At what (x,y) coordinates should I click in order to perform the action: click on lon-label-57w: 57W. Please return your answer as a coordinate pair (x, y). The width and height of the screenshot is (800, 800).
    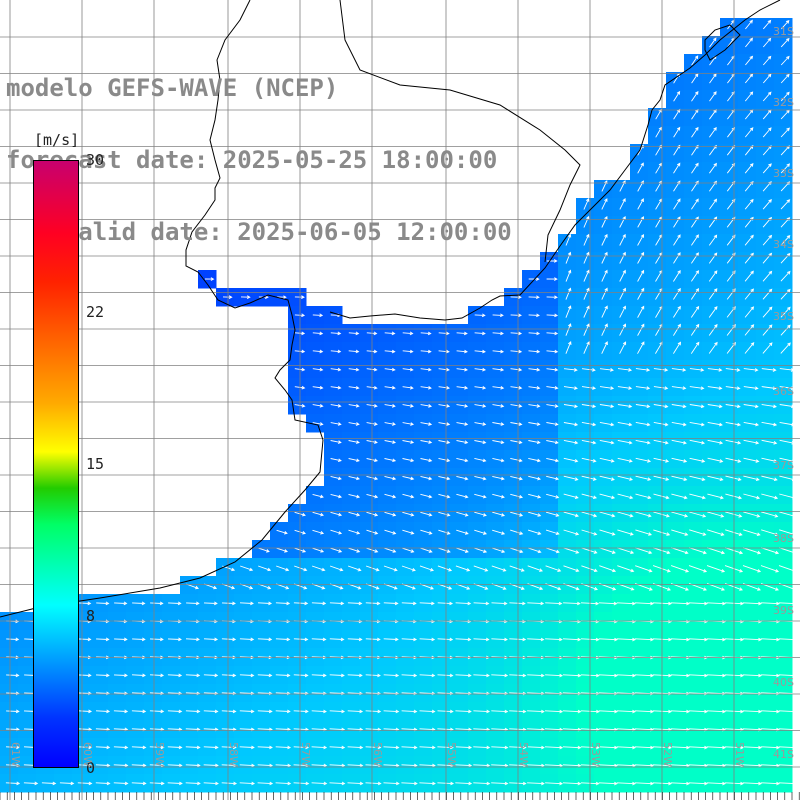
    Looking at the image, I should click on (305, 754).